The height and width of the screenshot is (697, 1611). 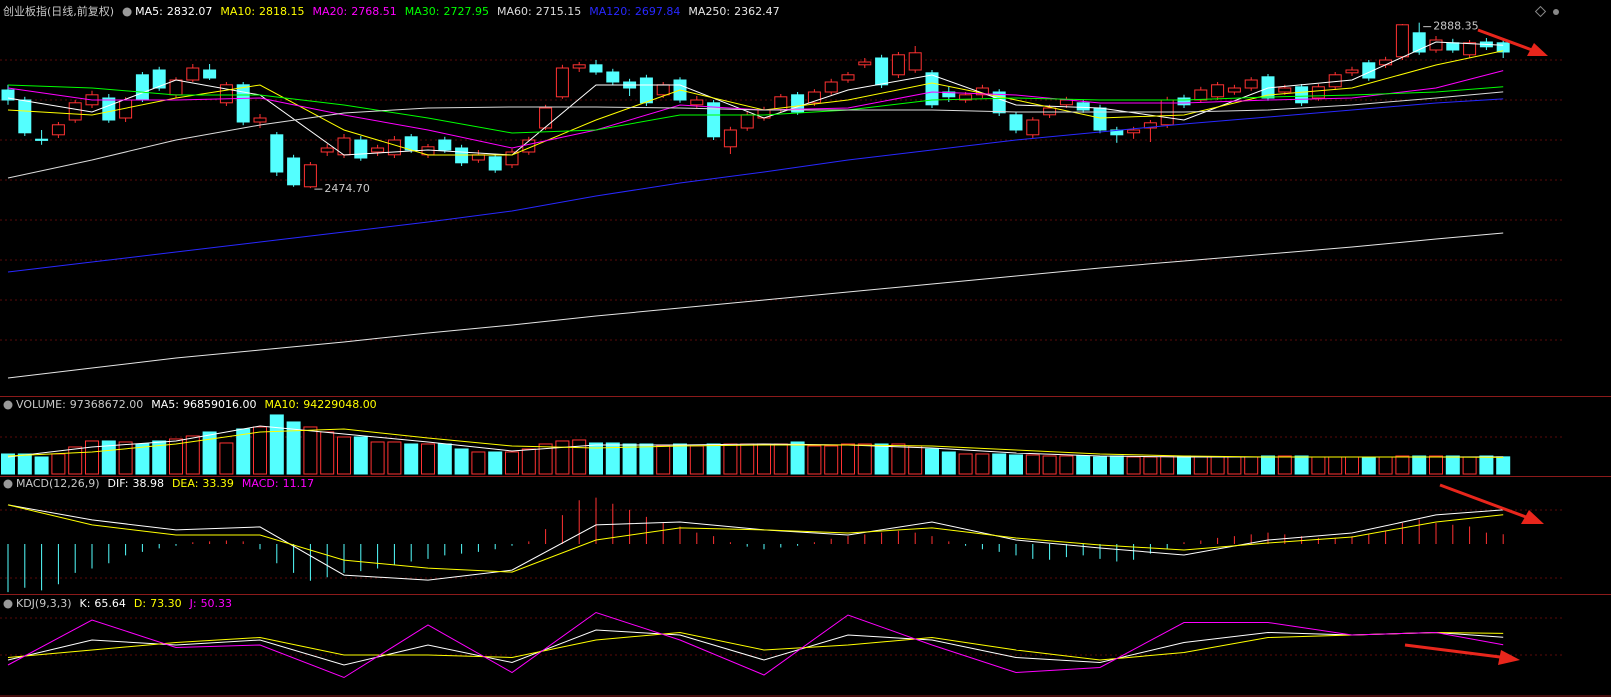 What do you see at coordinates (85, 603) in the screenshot?
I see `legend-label: K:` at bounding box center [85, 603].